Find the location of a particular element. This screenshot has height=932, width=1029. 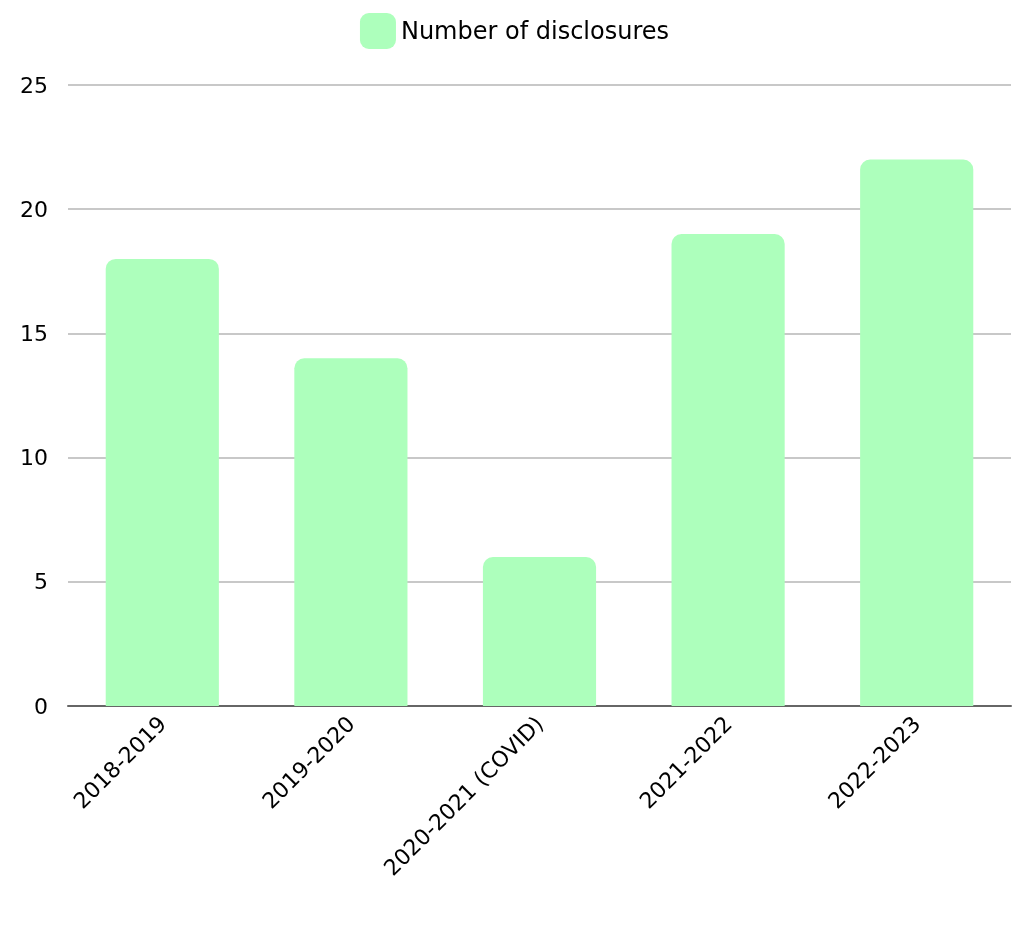

y-tick-label: 10 is located at coordinates (34, 458).